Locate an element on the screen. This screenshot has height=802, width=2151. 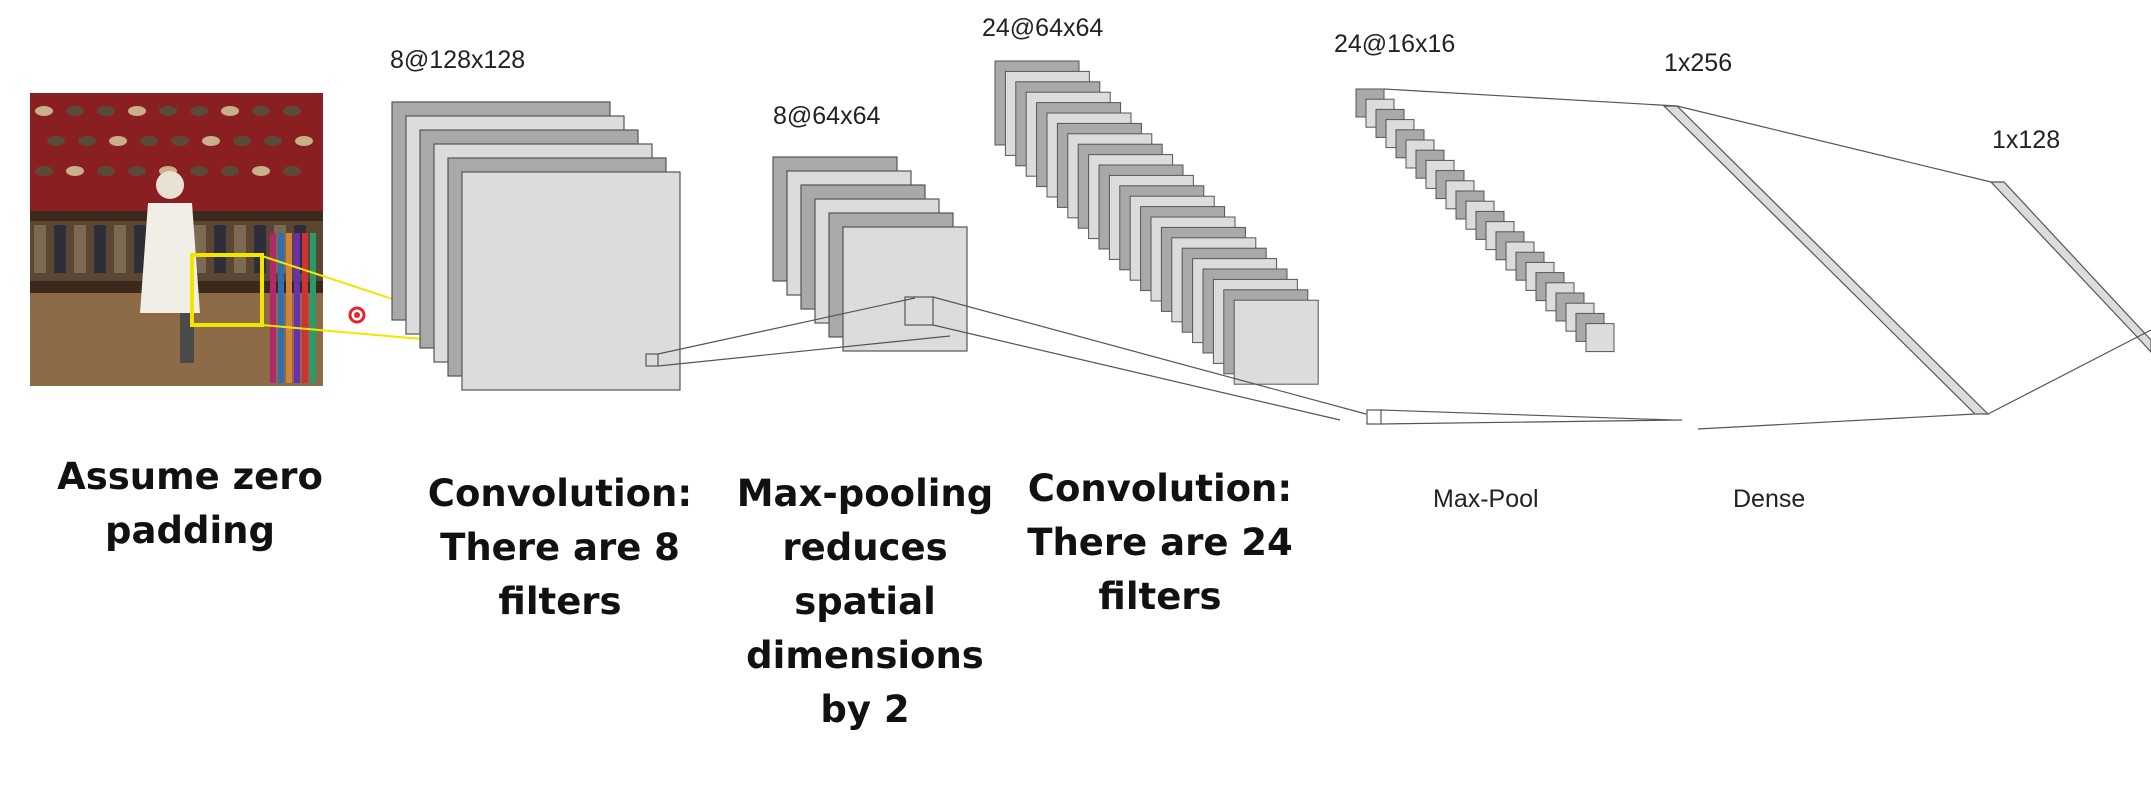
pointer-dot-center is located at coordinates (357, 315).